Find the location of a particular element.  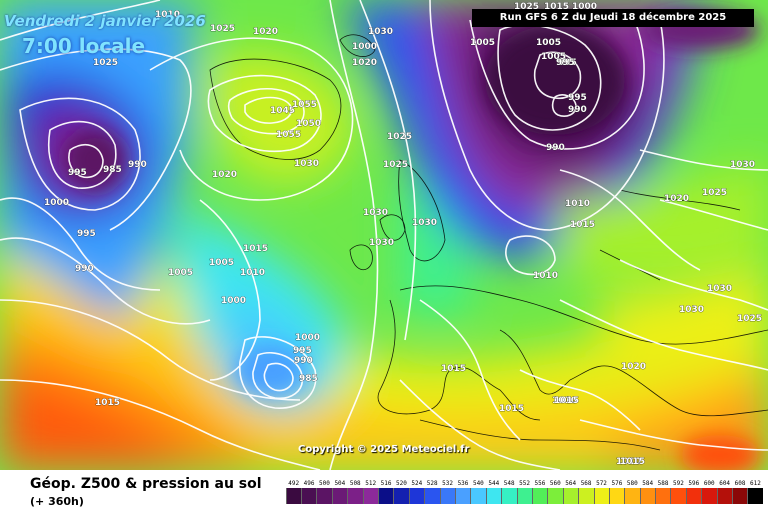

legend-label: 584 is located at coordinates (648, 483).